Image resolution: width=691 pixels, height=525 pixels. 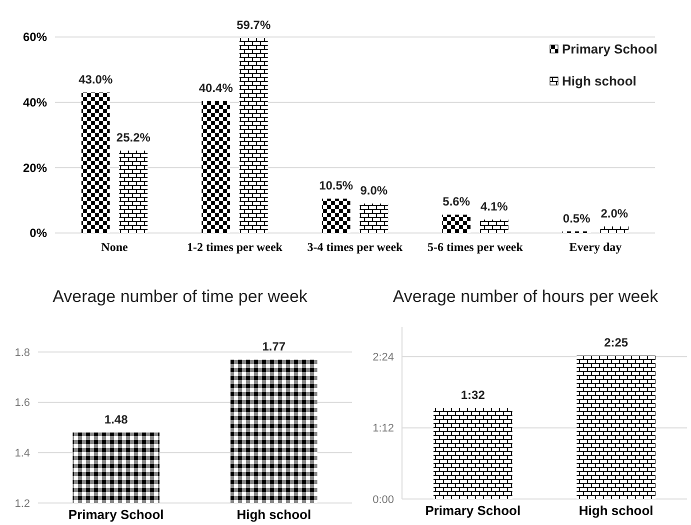 I want to click on x-tick-label: None, so click(x=115, y=247).